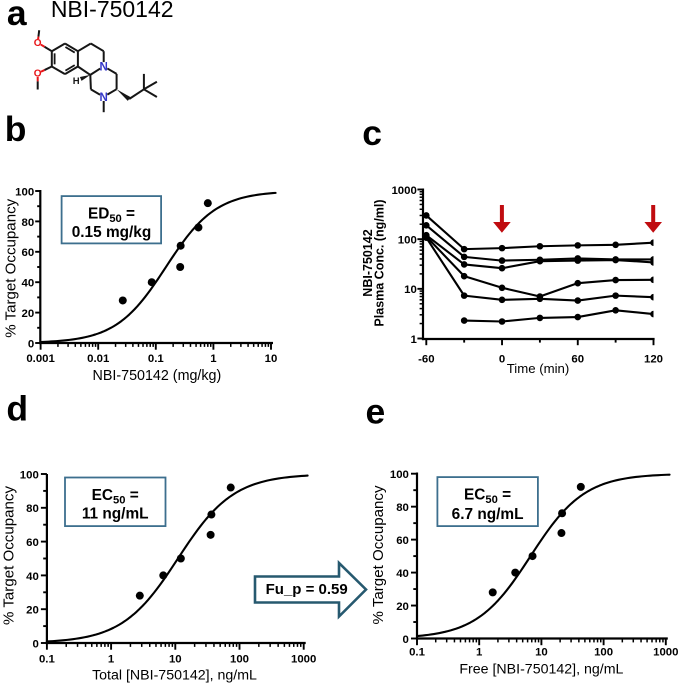 This screenshot has height=685, width=680. Describe the element at coordinates (76, 81) in the screenshot. I see `svg-text: H` at that location.